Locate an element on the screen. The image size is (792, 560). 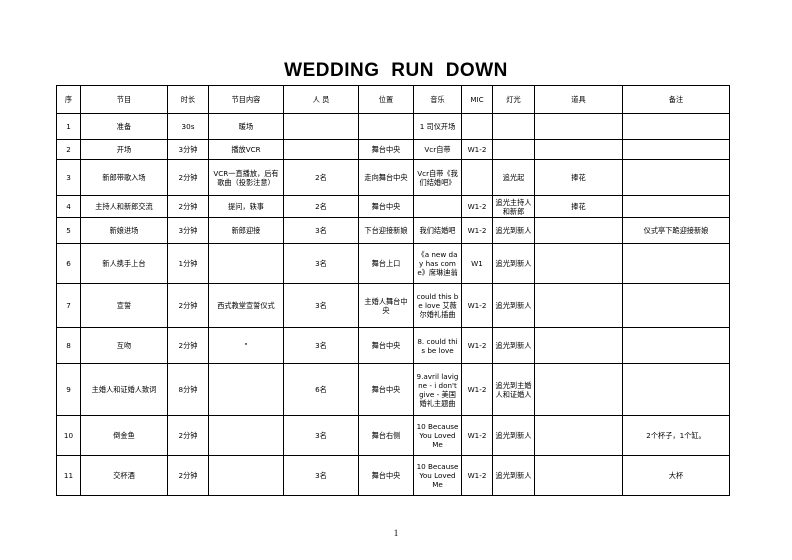
cell-content: 西式教堂宣誓仪式 is located at coordinates (246, 305).